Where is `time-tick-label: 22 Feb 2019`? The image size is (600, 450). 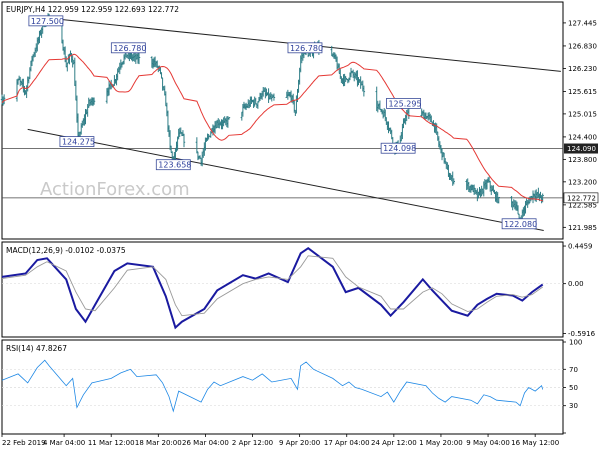 time-tick-label: 22 Feb 2019 is located at coordinates (24, 443).